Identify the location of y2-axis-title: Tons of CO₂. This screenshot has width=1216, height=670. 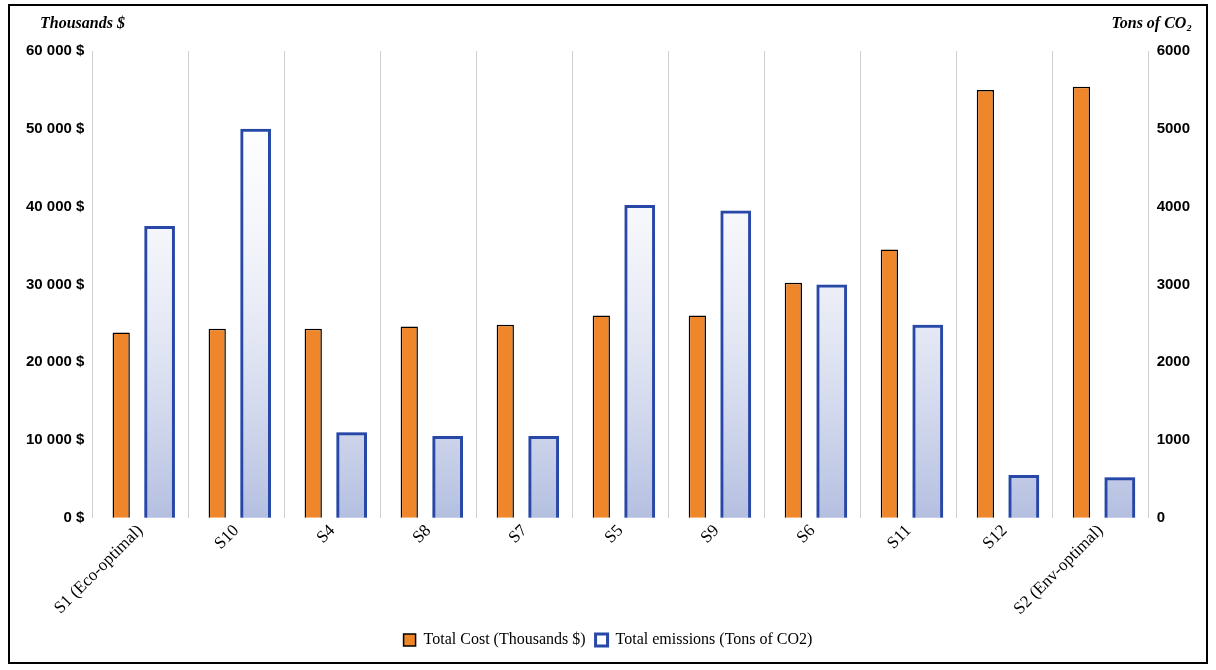
(1151, 23).